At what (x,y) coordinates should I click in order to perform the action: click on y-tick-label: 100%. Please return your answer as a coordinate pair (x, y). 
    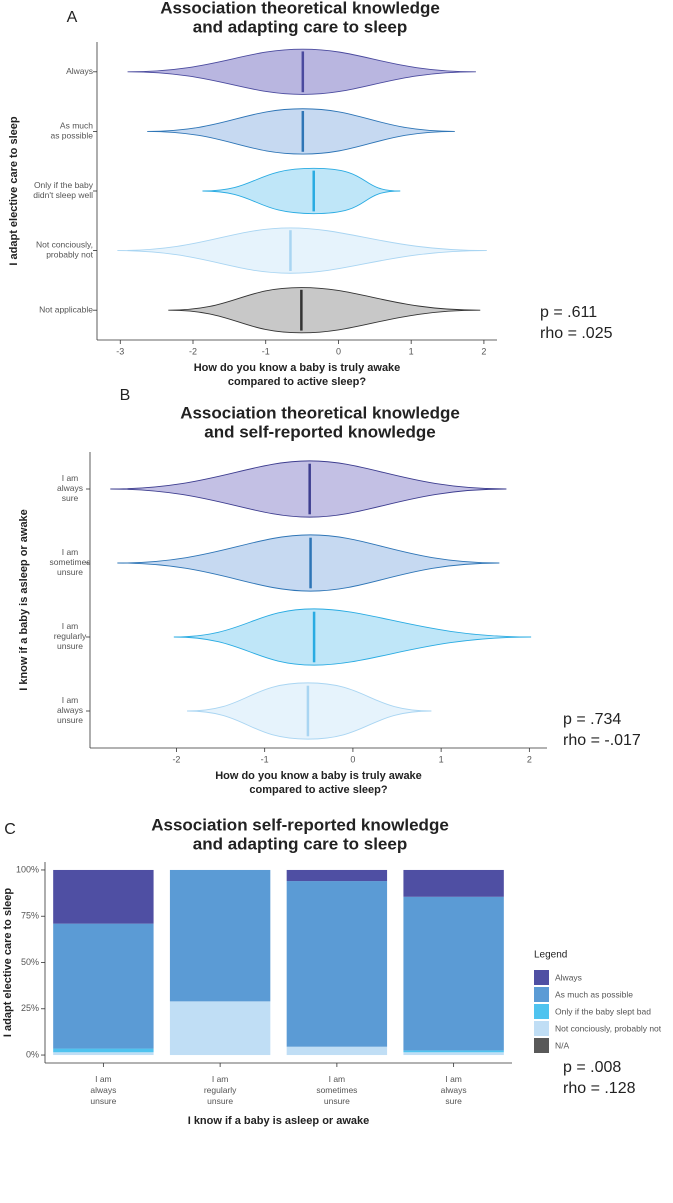
    Looking at the image, I should click on (27, 869).